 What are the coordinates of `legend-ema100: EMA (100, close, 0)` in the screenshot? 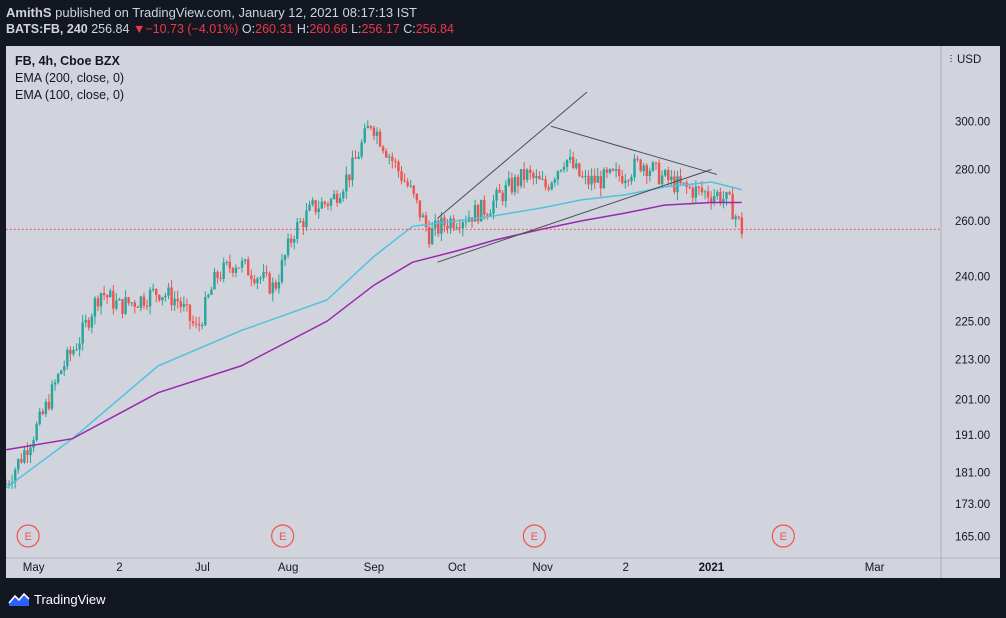 It's located at (70, 95).